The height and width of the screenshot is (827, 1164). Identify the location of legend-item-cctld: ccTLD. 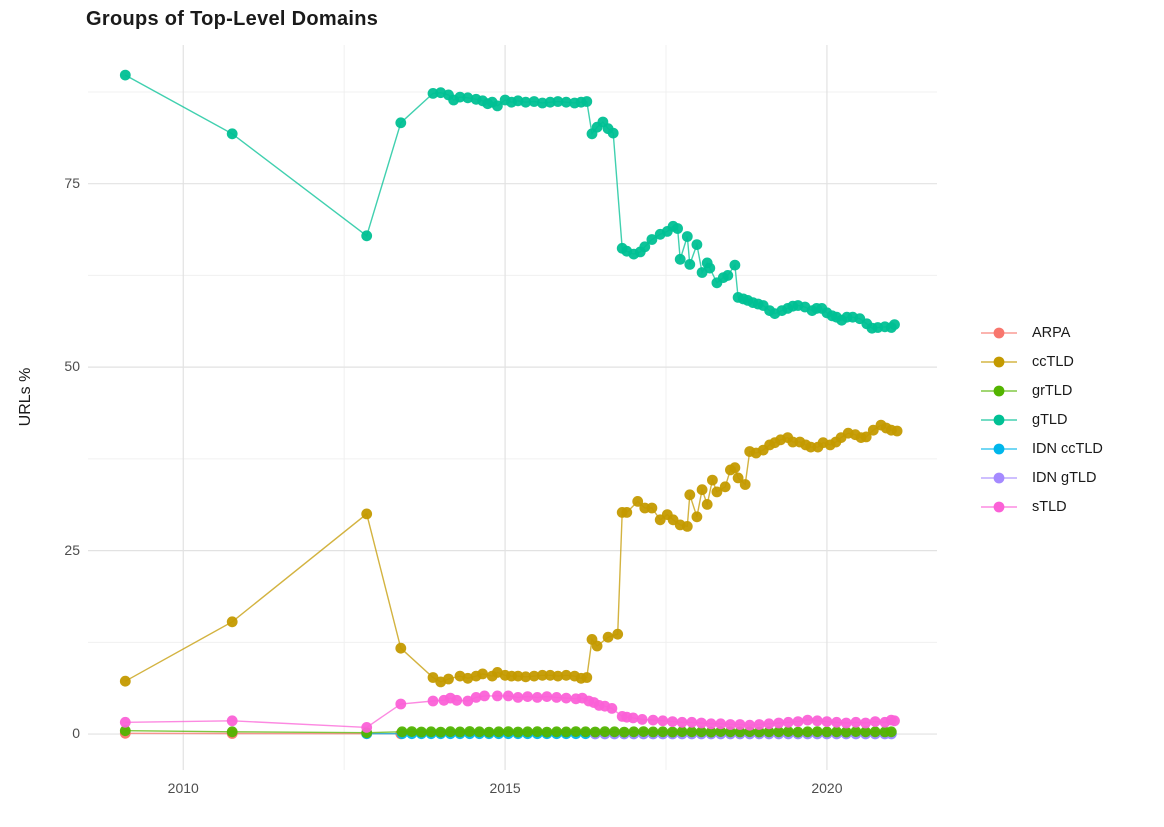
(1041, 361).